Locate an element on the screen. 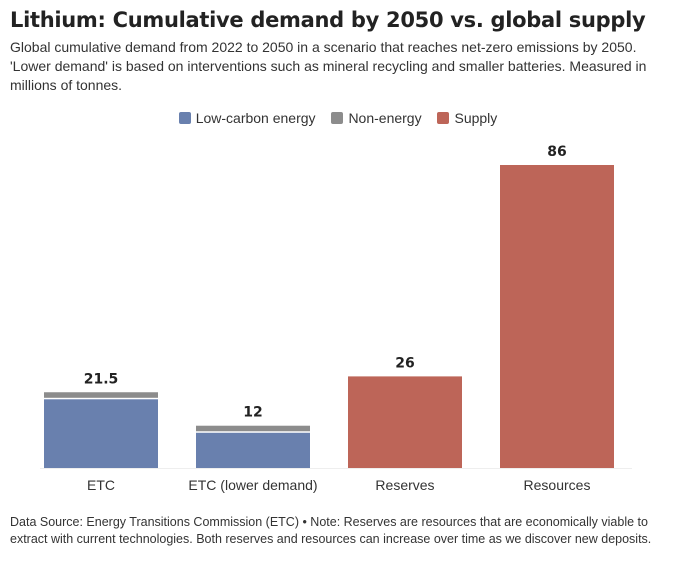 This screenshot has height=575, width=676. legend-item-non-energy: Non-energy is located at coordinates (376, 118).